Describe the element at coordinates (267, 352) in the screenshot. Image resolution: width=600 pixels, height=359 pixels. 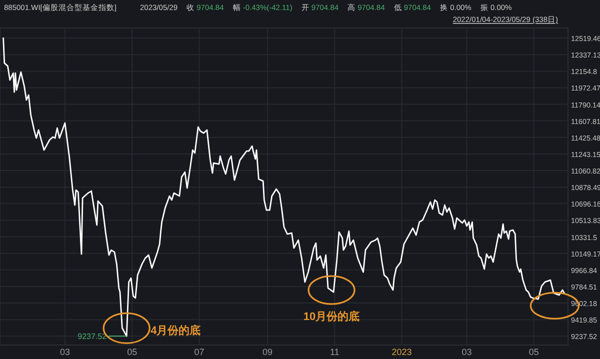
I see `x-tick-label: 09` at that location.